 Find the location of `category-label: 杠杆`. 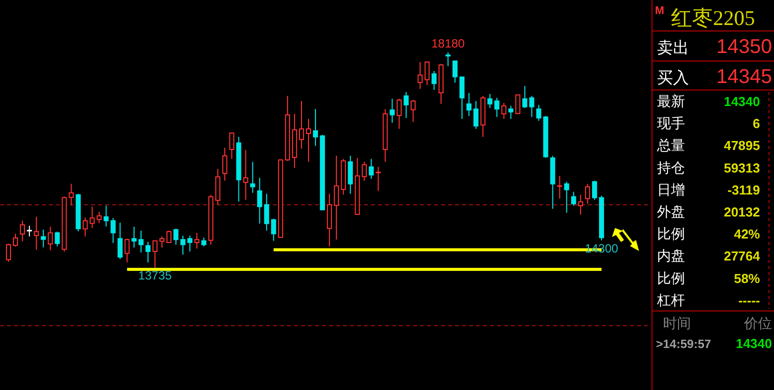

category-label: 杠杆 is located at coordinates (670, 300).